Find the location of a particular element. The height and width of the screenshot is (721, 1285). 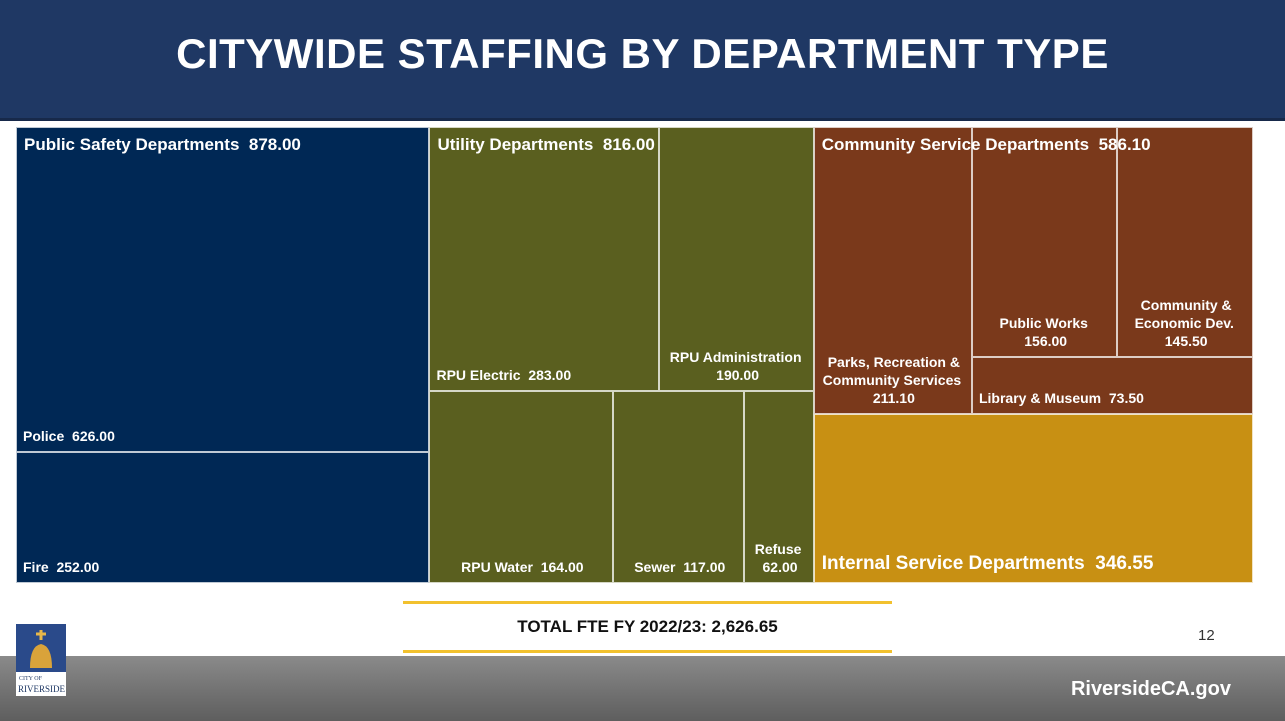

leaf-cell: Public Works 156.00 is located at coordinates (1044, 242).